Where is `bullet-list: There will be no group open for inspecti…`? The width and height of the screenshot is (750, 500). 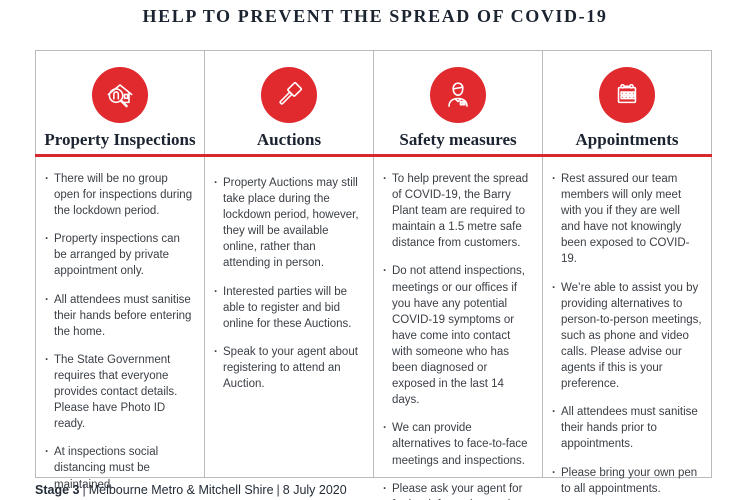
bullet-list: There will be no group open for inspecti… is located at coordinates (120, 332).